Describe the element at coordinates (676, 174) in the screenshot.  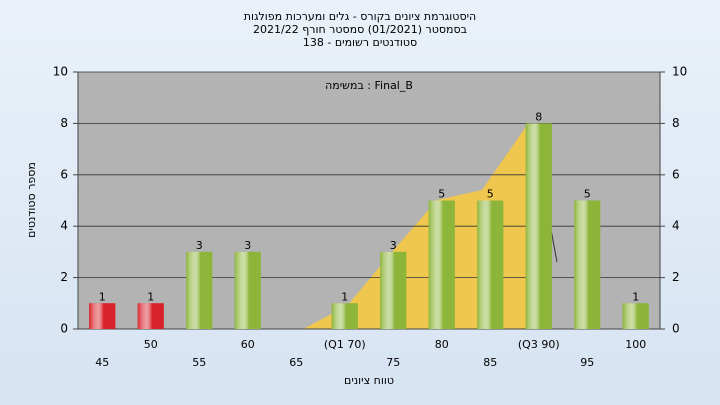
I see `y2-tick-label: 6` at that location.